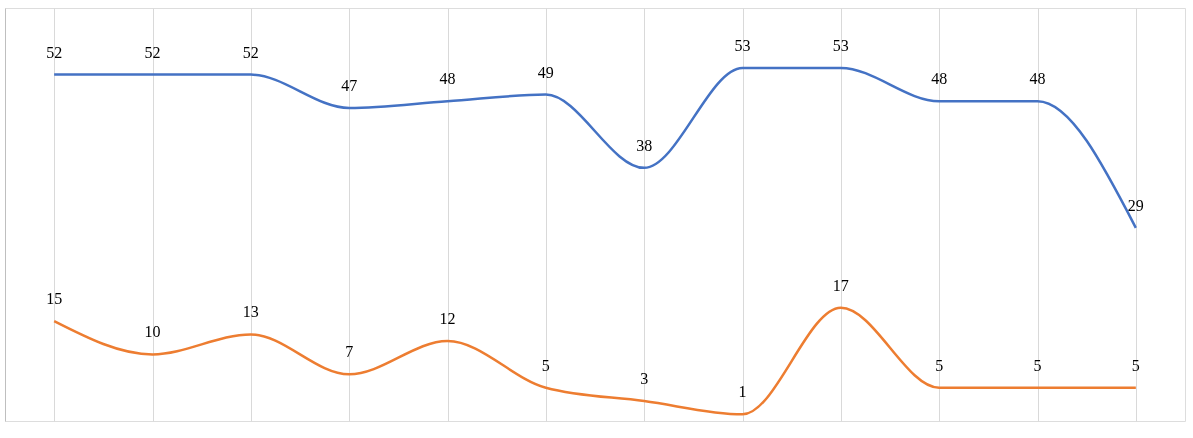 Image resolution: width=1193 pixels, height=438 pixels. Describe the element at coordinates (742, 392) in the screenshot. I see `data-label: 1` at that location.